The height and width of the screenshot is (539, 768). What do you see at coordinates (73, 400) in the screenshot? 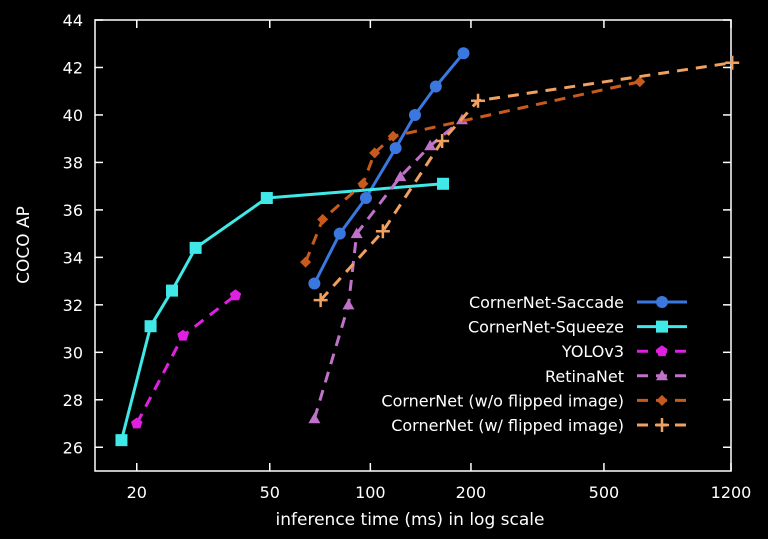
I see `y-tick-label: 28` at bounding box center [73, 400].